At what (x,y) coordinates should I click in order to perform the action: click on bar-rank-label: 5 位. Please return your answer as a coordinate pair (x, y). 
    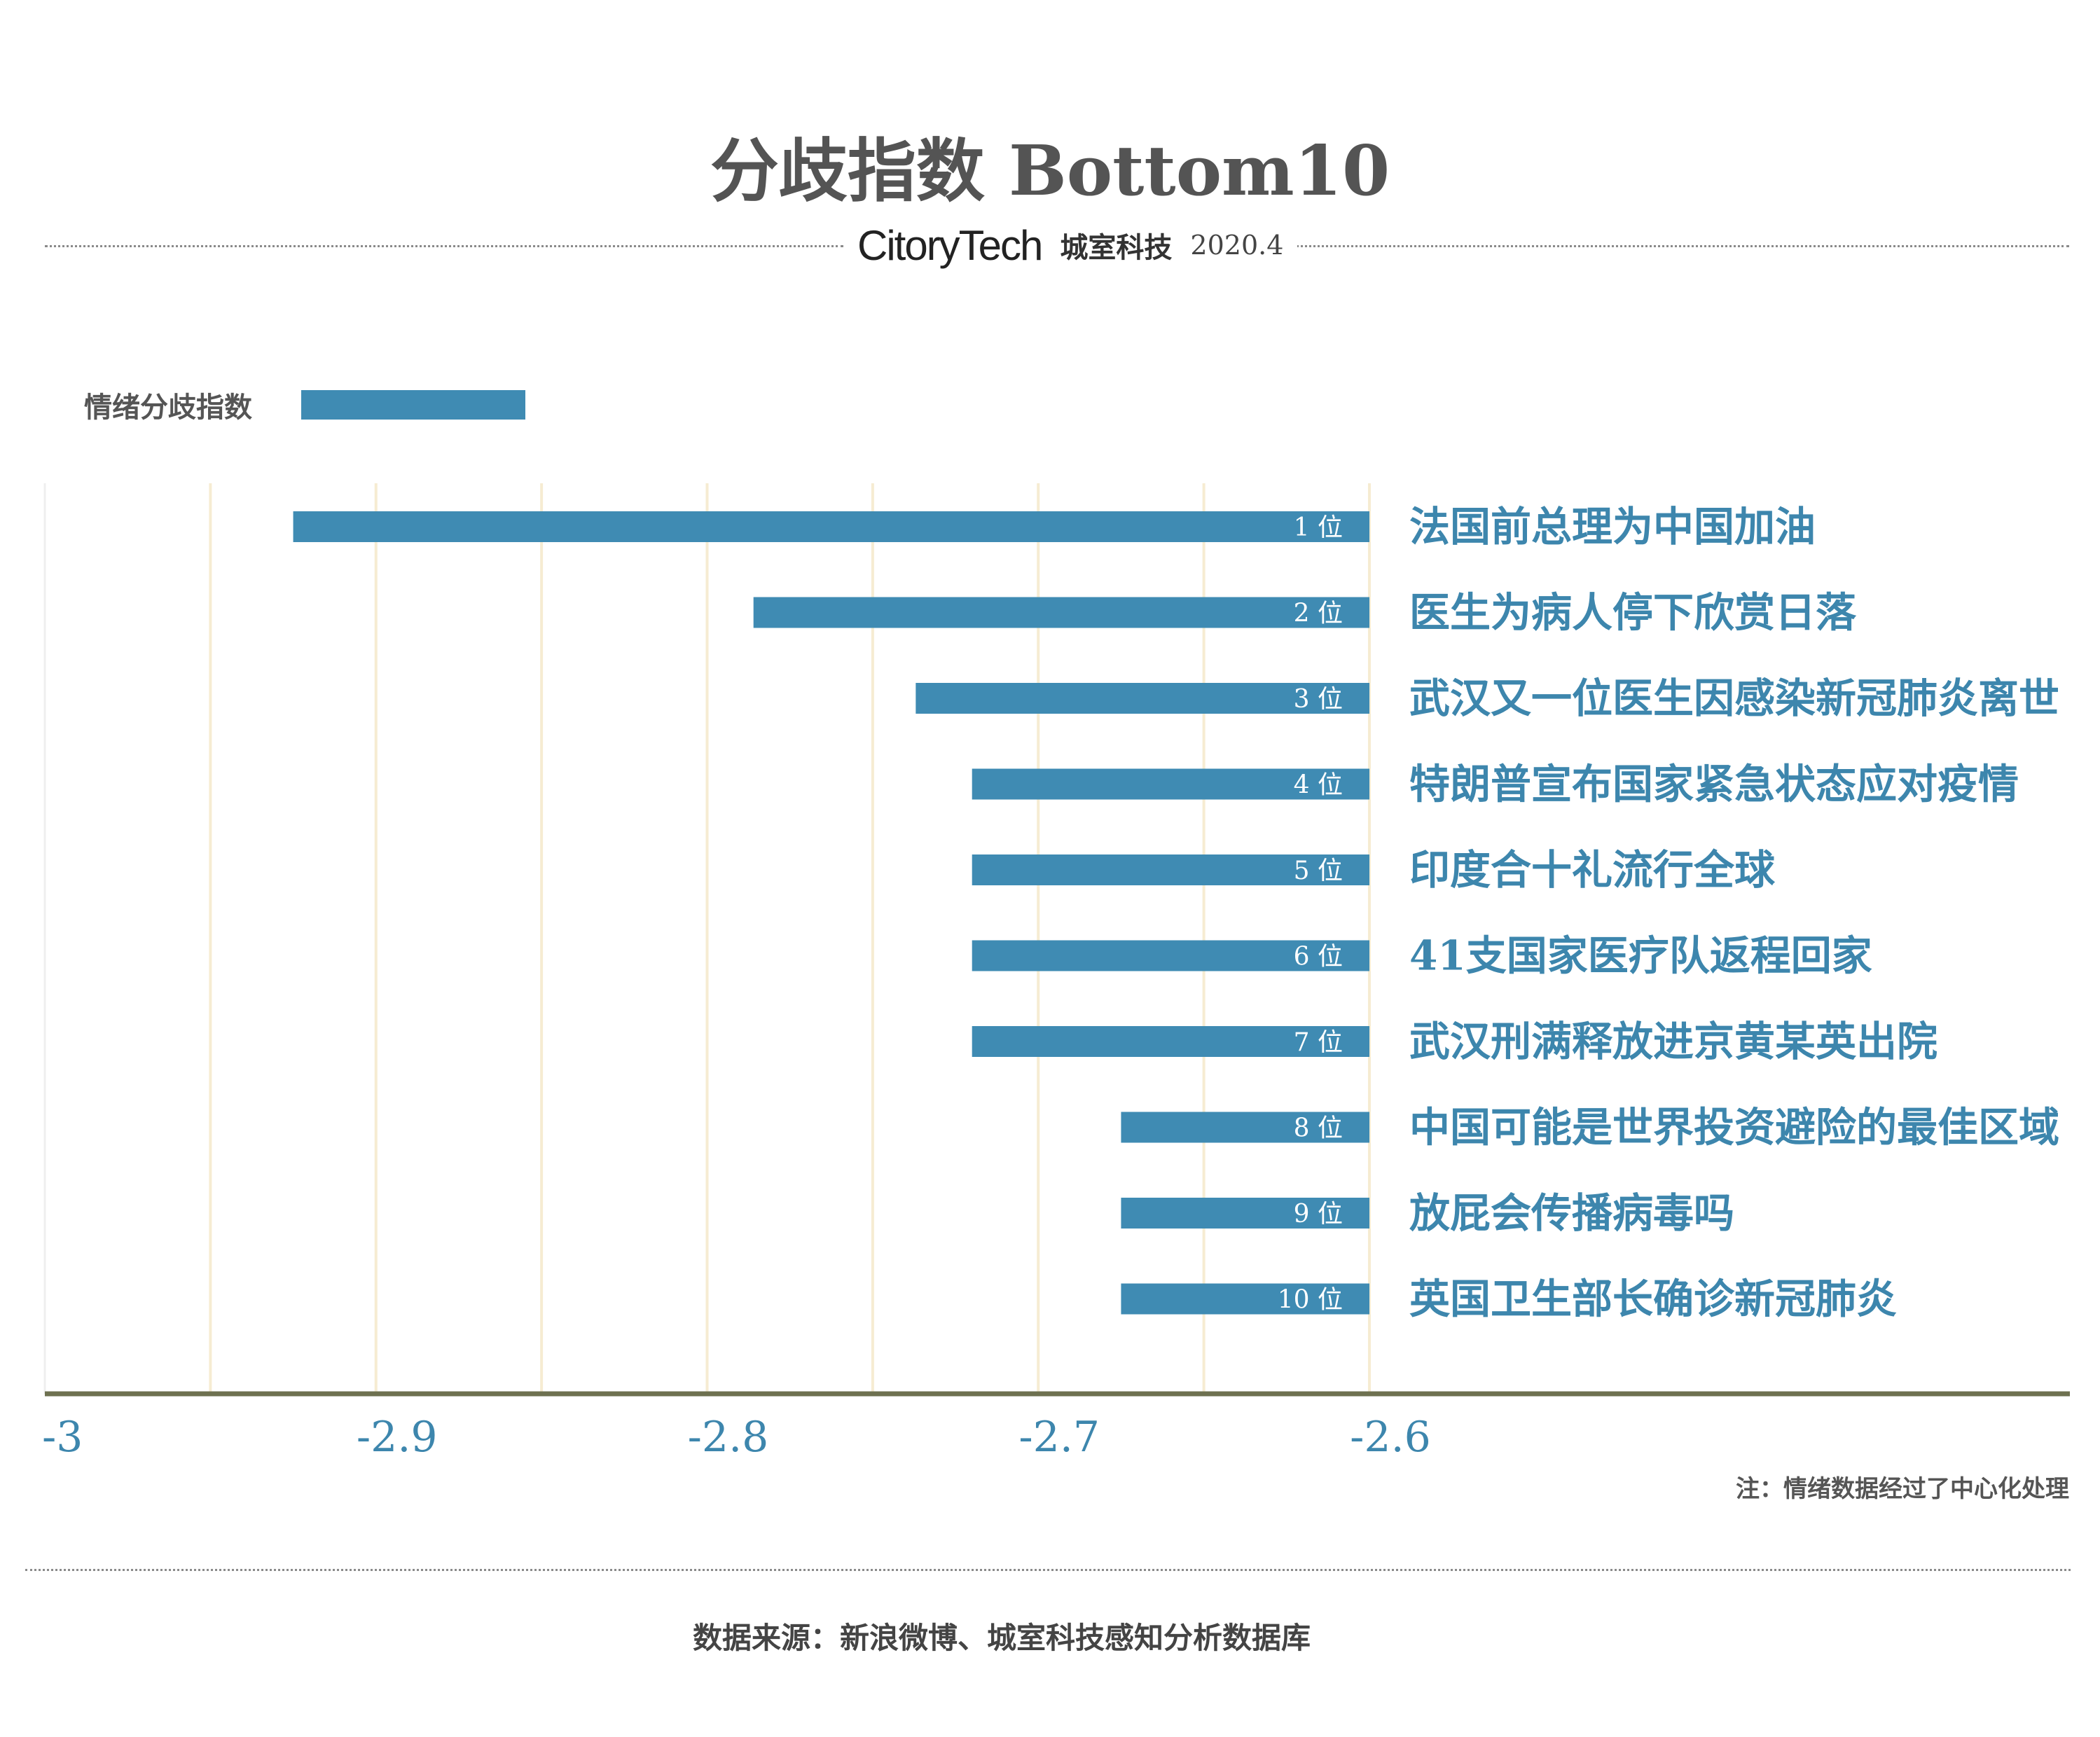
    Looking at the image, I should click on (1318, 871).